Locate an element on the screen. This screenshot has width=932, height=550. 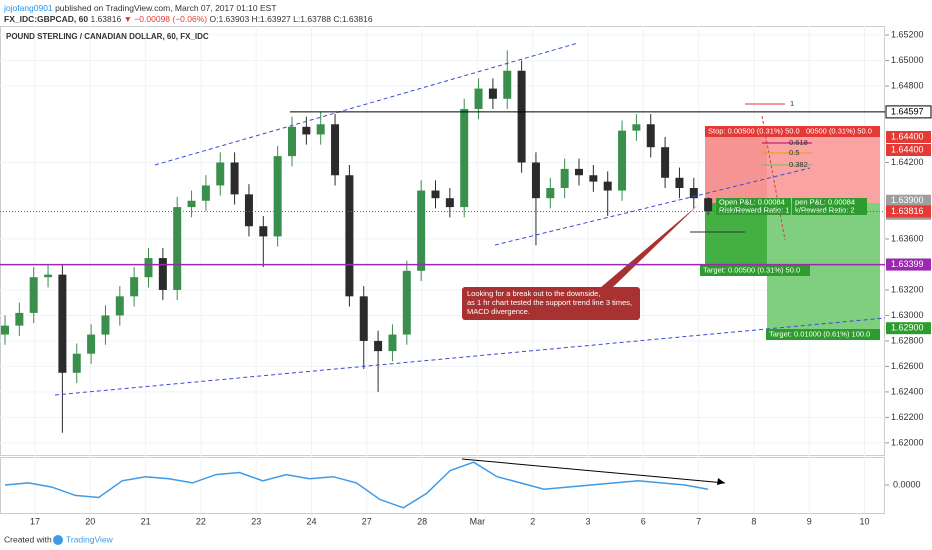
y-tick-label: 1.62400 is located at coordinates (907, 391).